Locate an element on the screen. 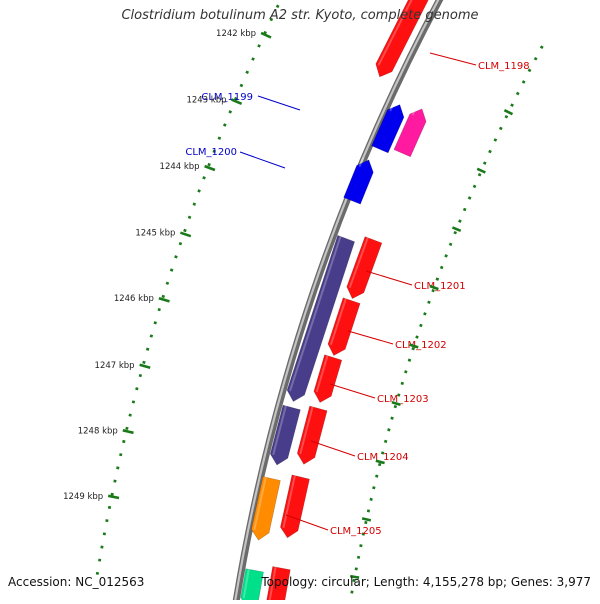 Image resolution: width=600 pixels, height=604 pixels. gene-arrow-blue-a is located at coordinates (388, 129).